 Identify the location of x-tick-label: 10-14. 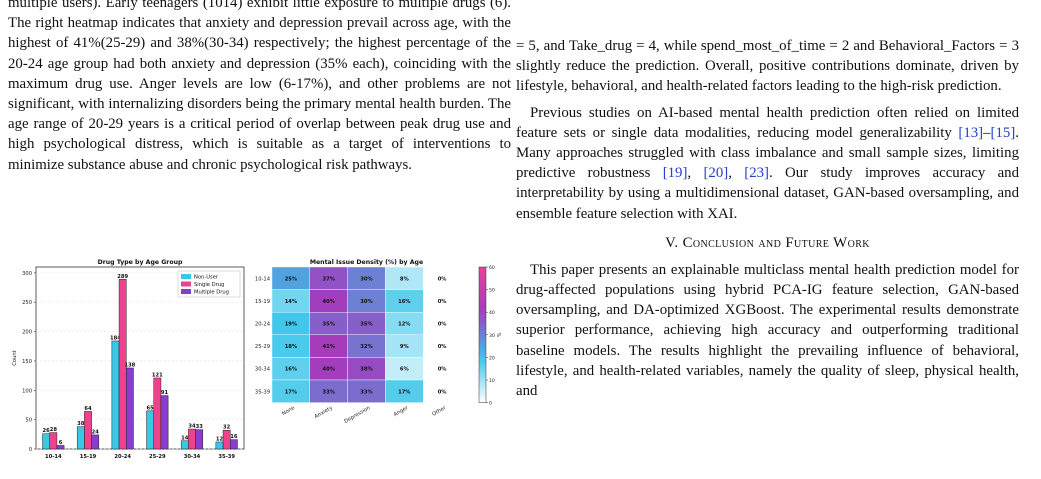
(53, 457).